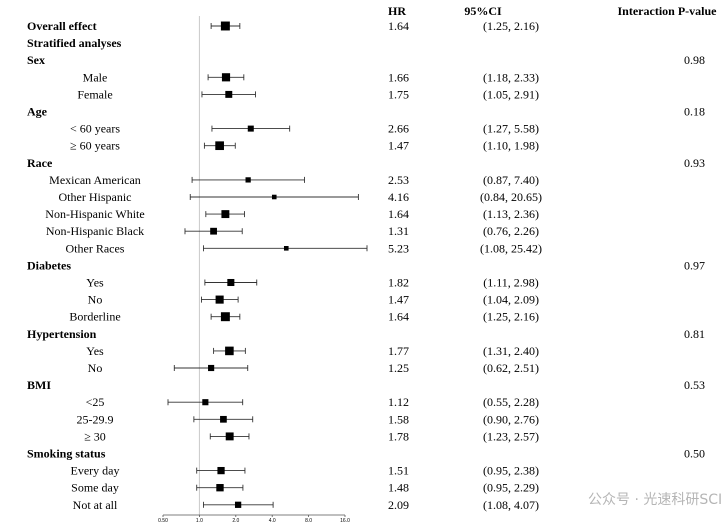 This screenshot has width=727, height=532. I want to click on hr-value: 1.31, so click(398, 231).